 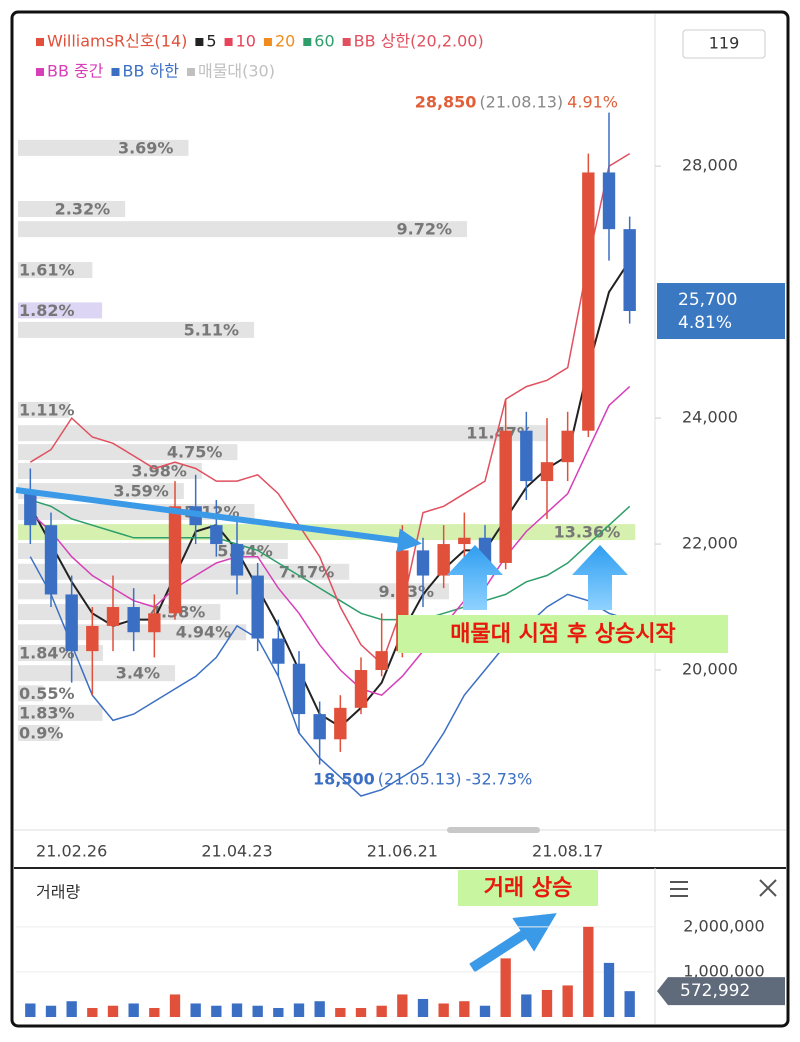 What do you see at coordinates (498, 778) in the screenshot?
I see `low-change: -32.73%` at bounding box center [498, 778].